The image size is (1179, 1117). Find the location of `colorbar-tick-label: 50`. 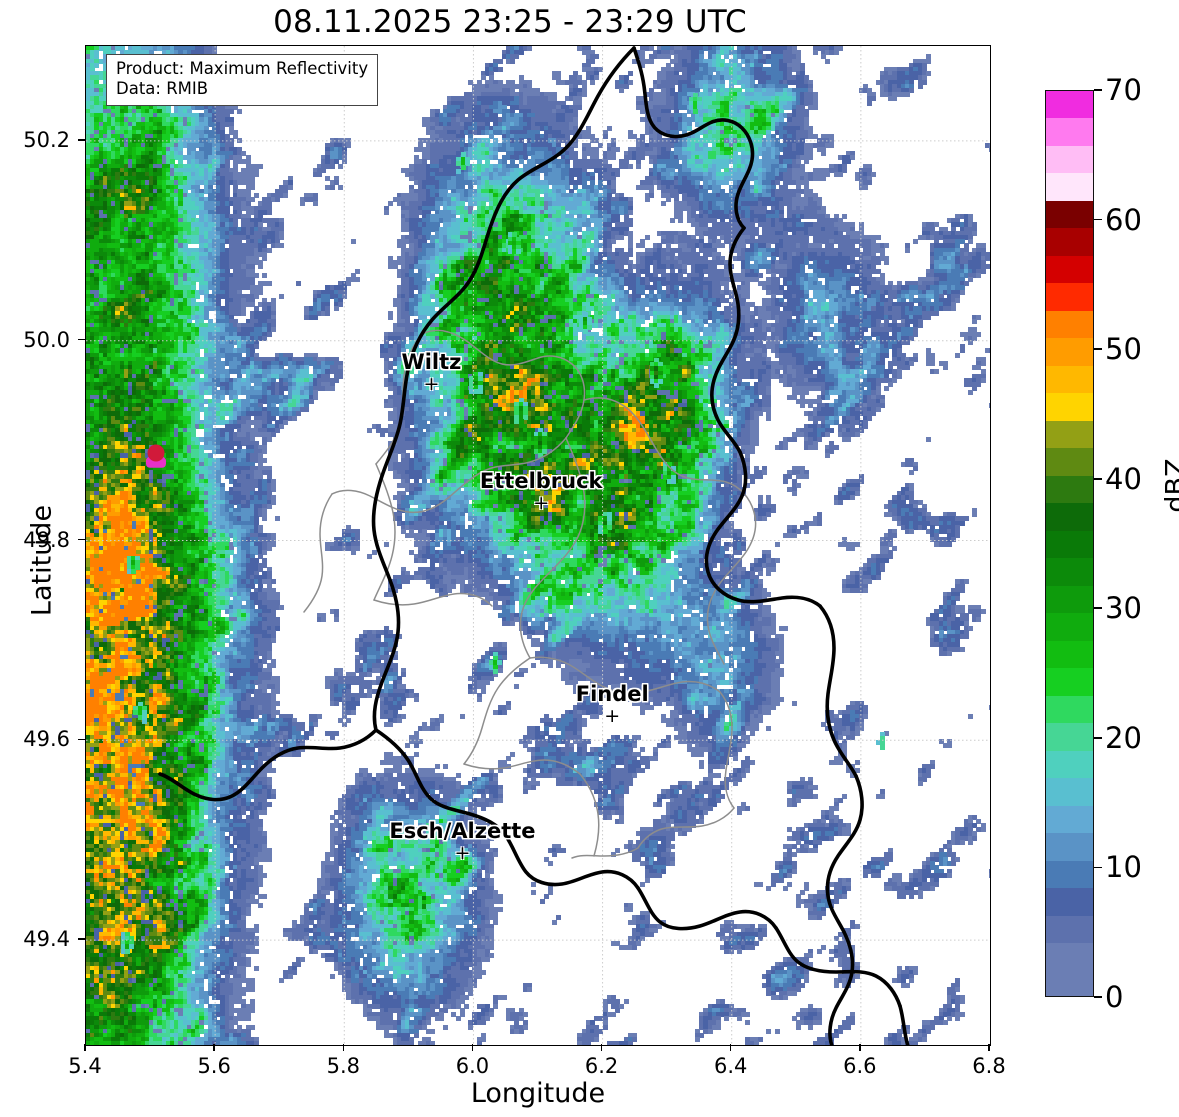

colorbar-tick-label: 50 is located at coordinates (1123, 349).